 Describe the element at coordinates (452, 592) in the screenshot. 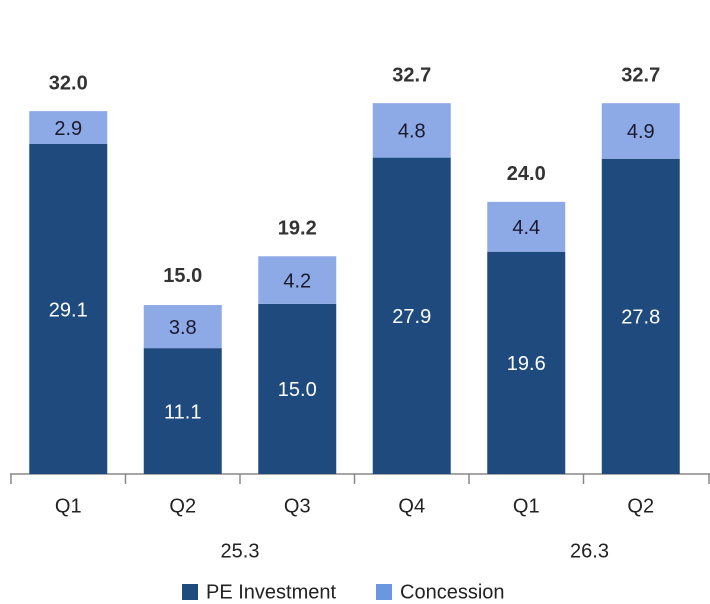

I see `legend-label: Concession` at that location.